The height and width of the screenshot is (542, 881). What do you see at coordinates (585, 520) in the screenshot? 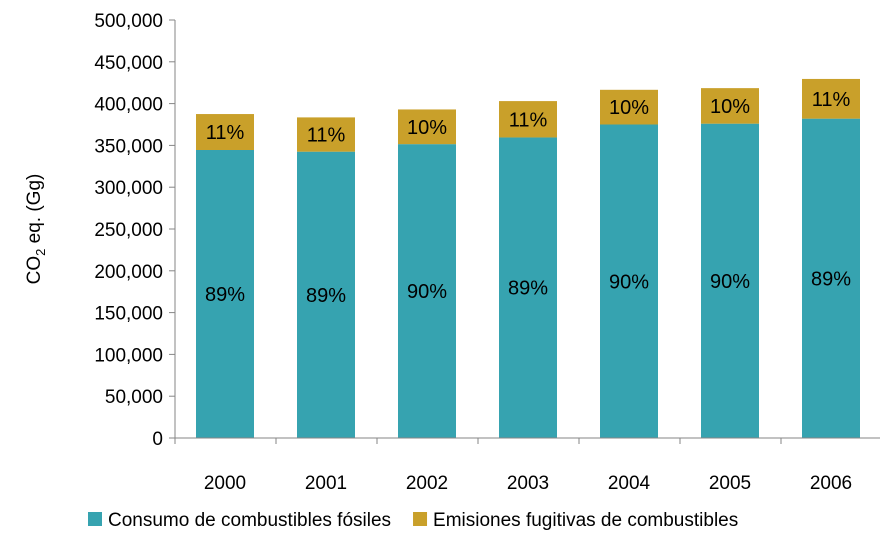
I see `legend-label: Emisiones fugitivas de combustibles` at bounding box center [585, 520].